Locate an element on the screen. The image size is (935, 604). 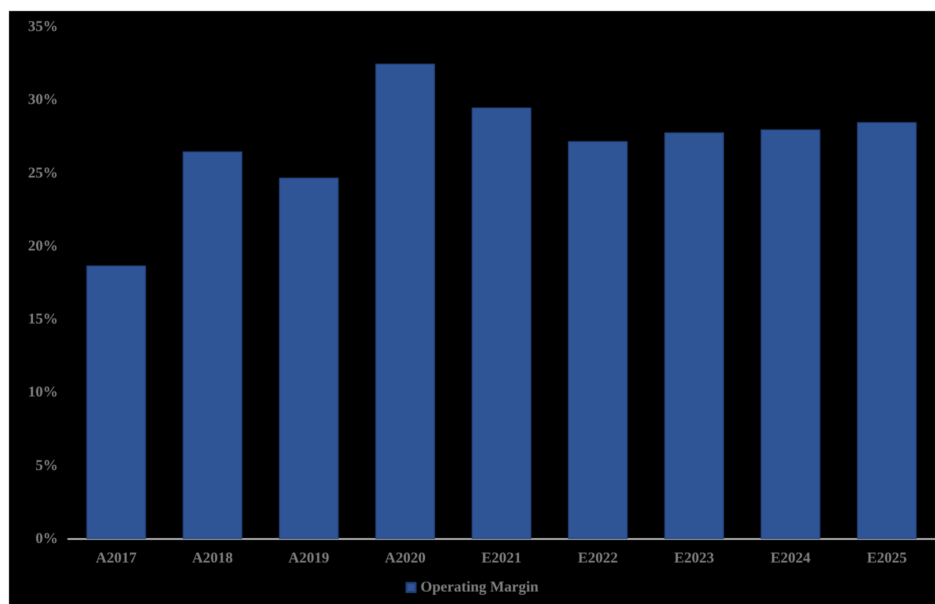
y-tick-label: 10% is located at coordinates (43, 392).